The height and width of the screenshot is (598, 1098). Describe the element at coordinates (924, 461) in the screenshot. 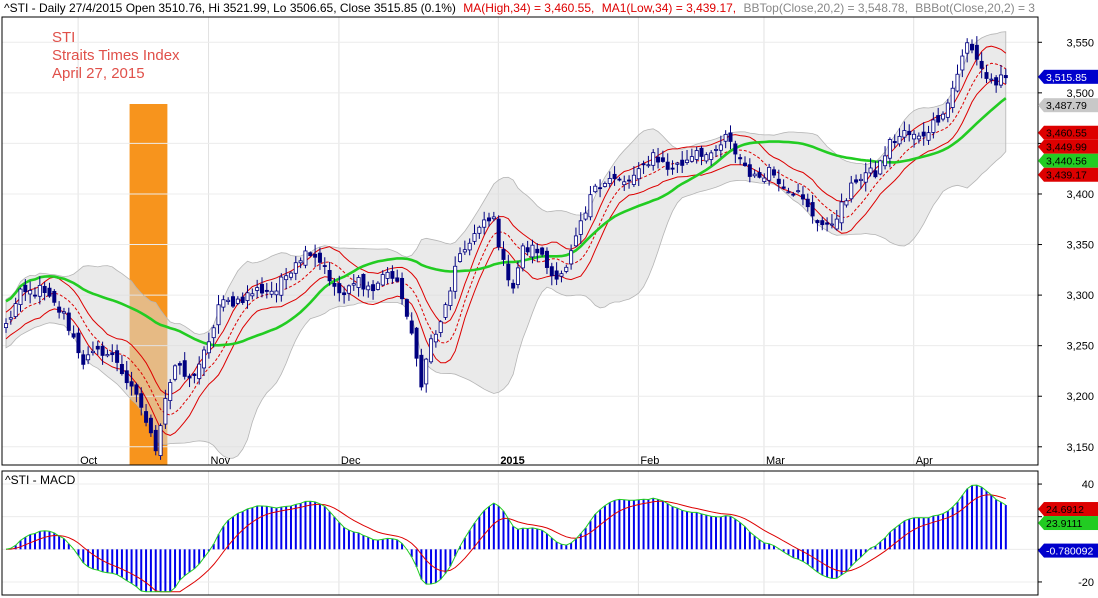

I see `x-tick-label-6: Apr` at that location.